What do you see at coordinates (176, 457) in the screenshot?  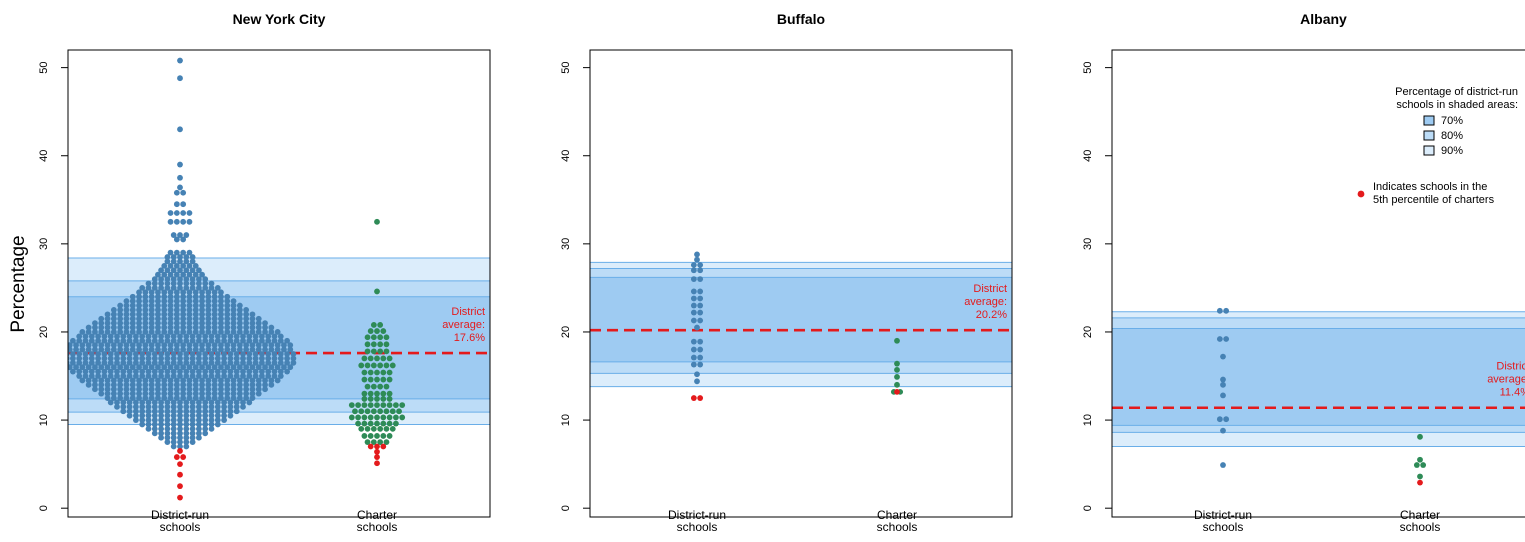 I see `fifth-percentile-point` at bounding box center [176, 457].